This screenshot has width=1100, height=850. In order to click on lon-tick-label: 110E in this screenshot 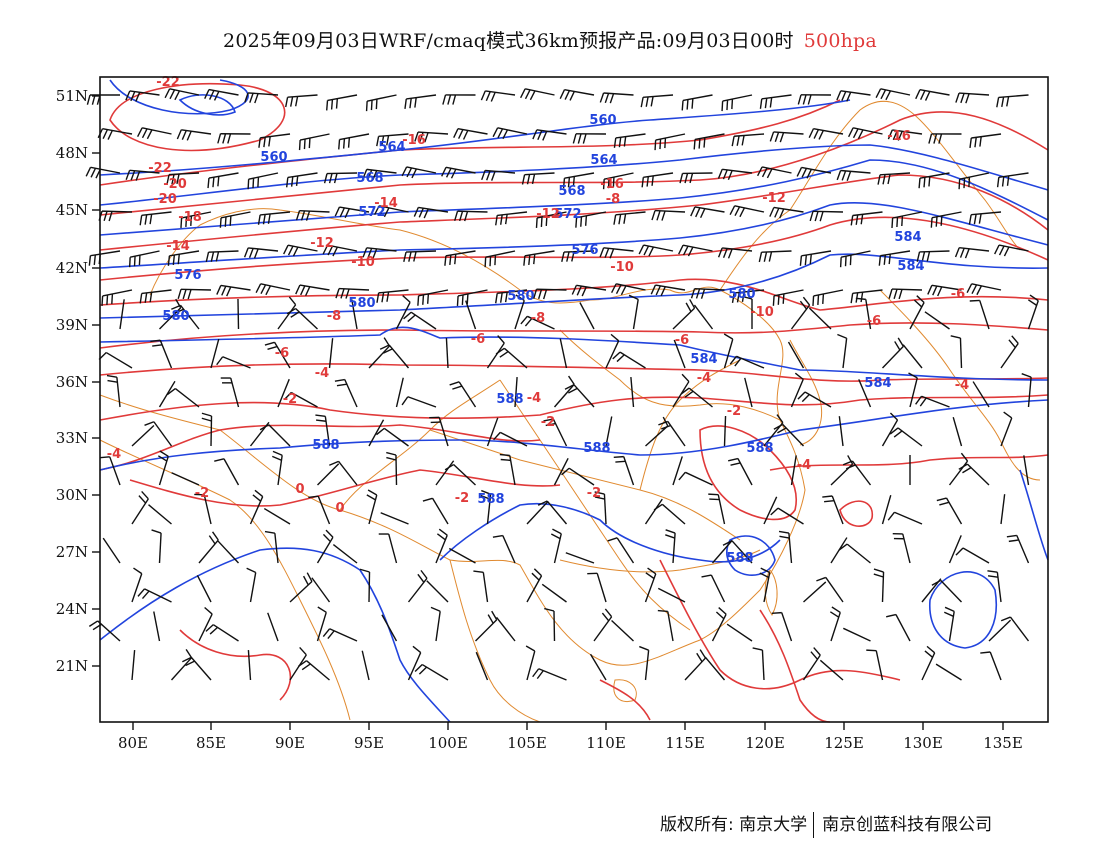, I will do `click(606, 743)`.